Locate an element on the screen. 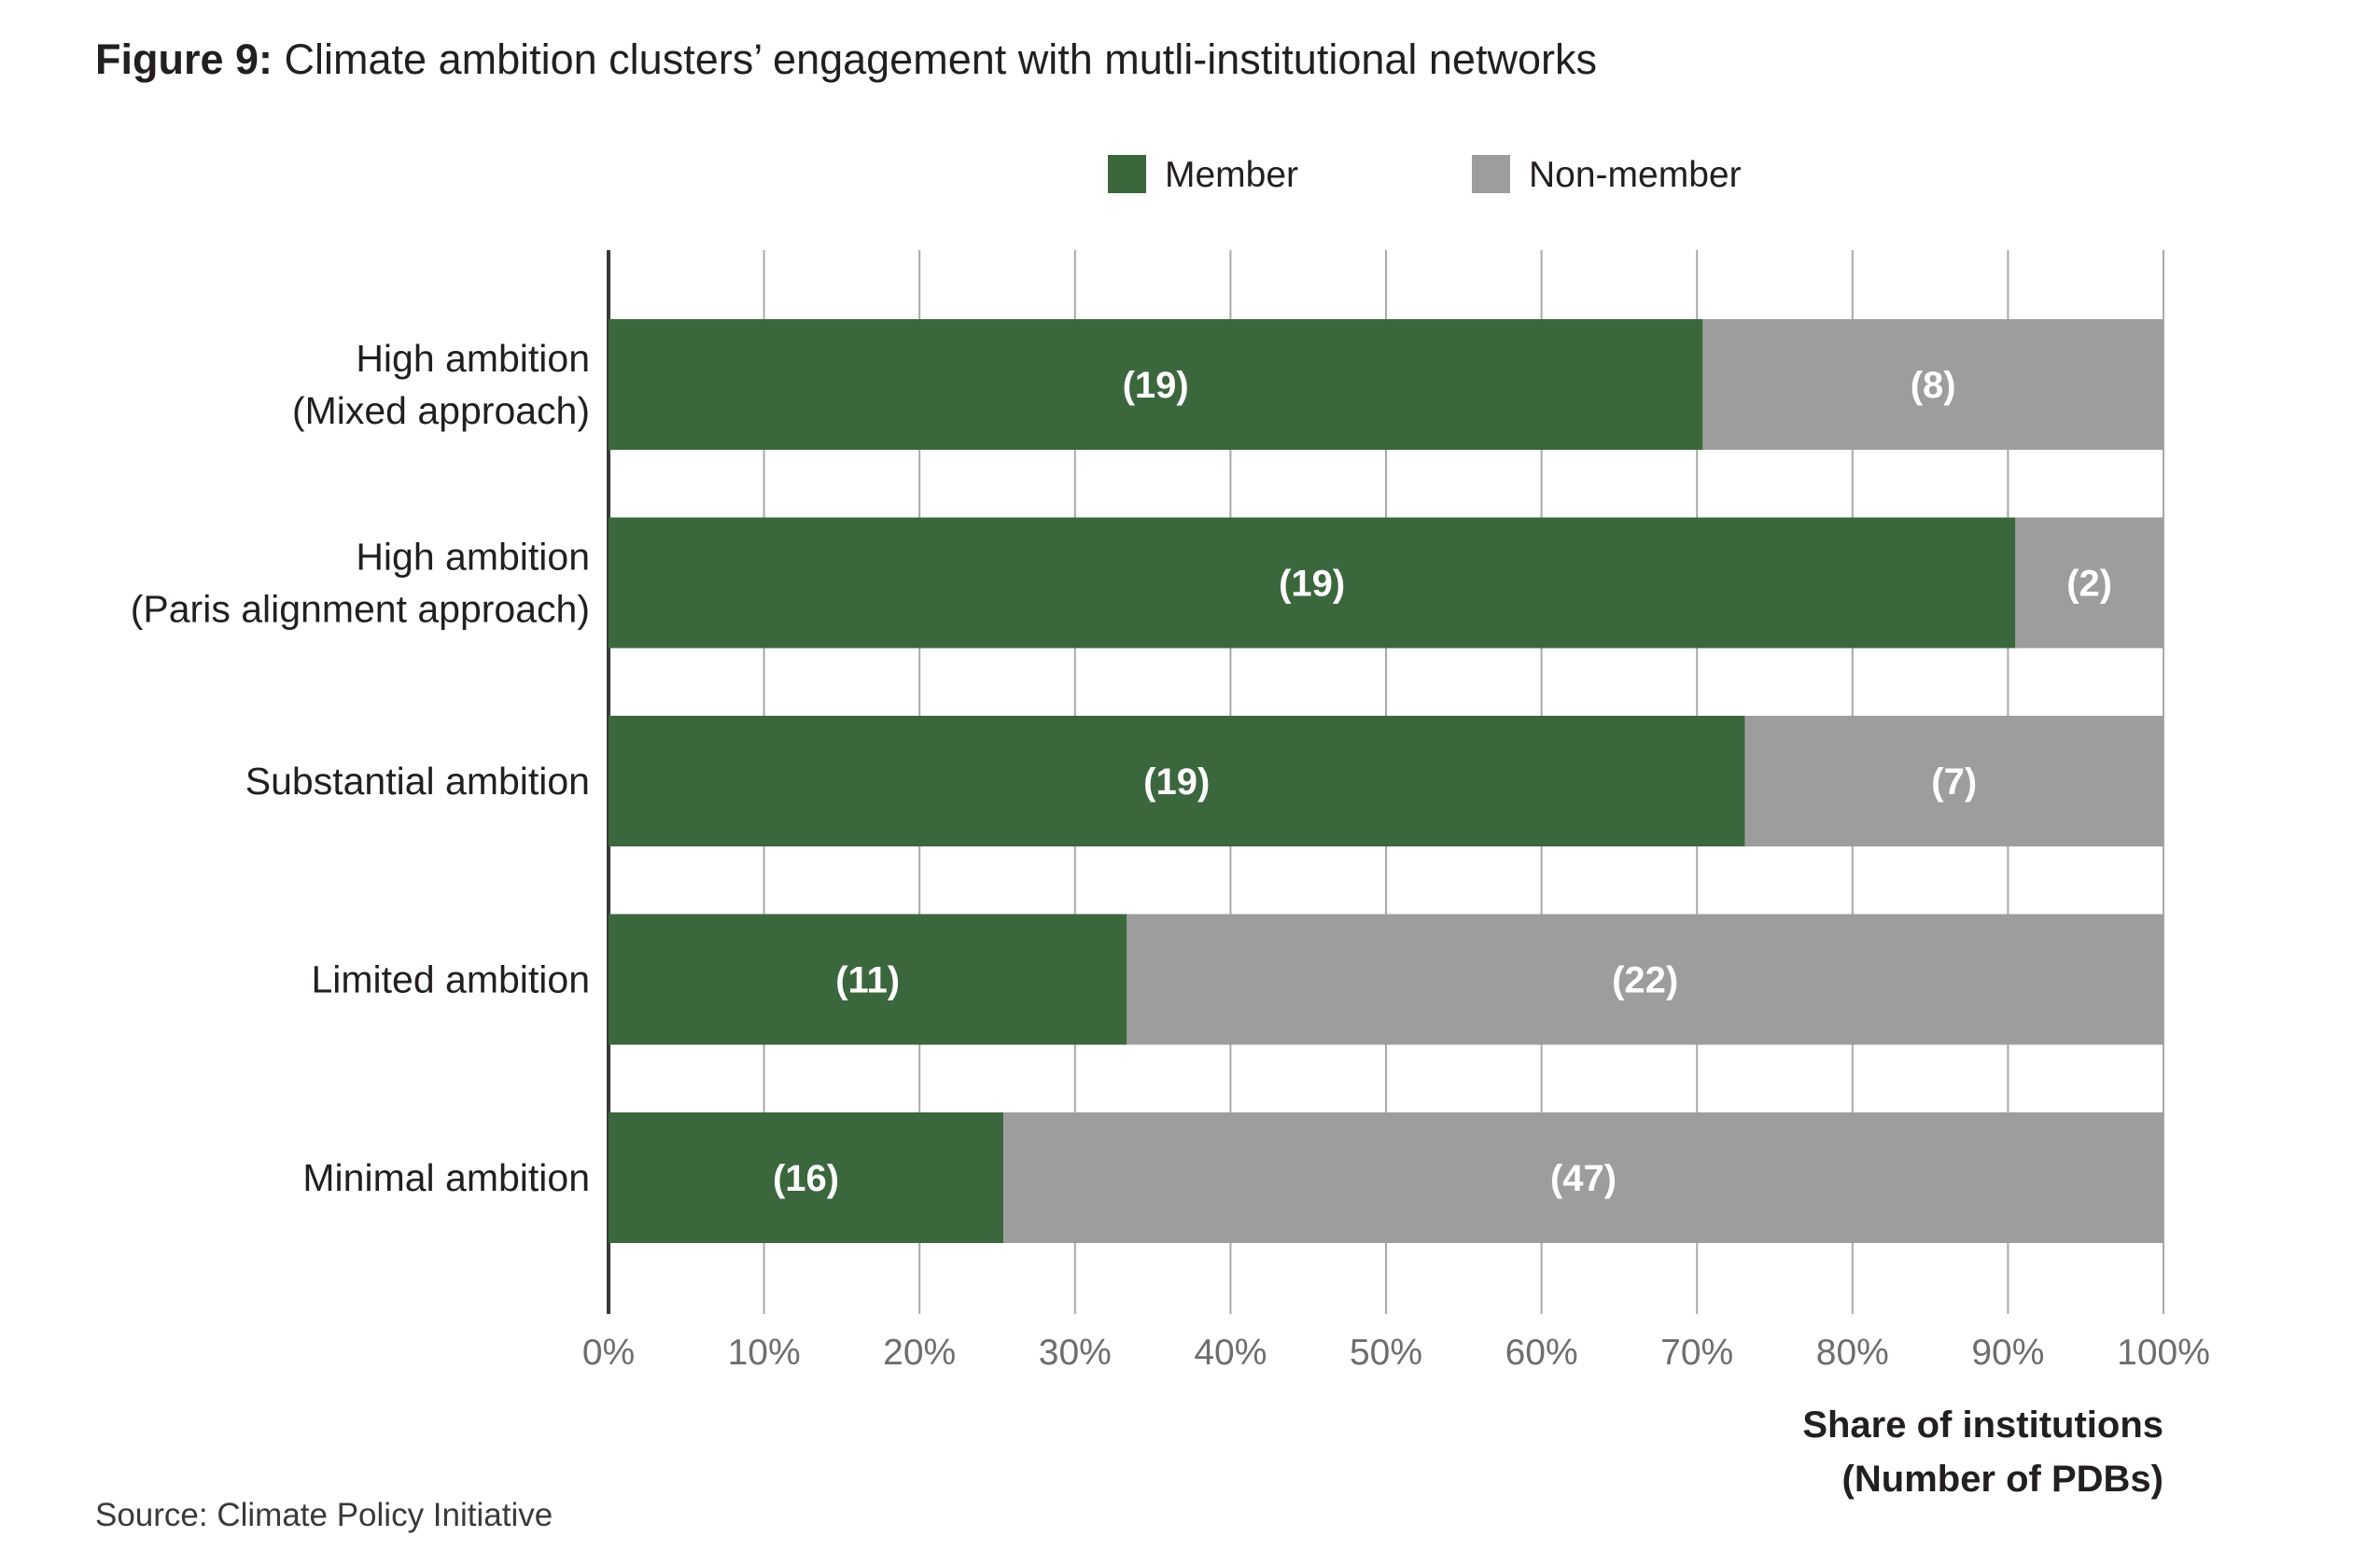 This screenshot has height=1551, width=2380. x-tick-label: 40% is located at coordinates (1230, 1353).